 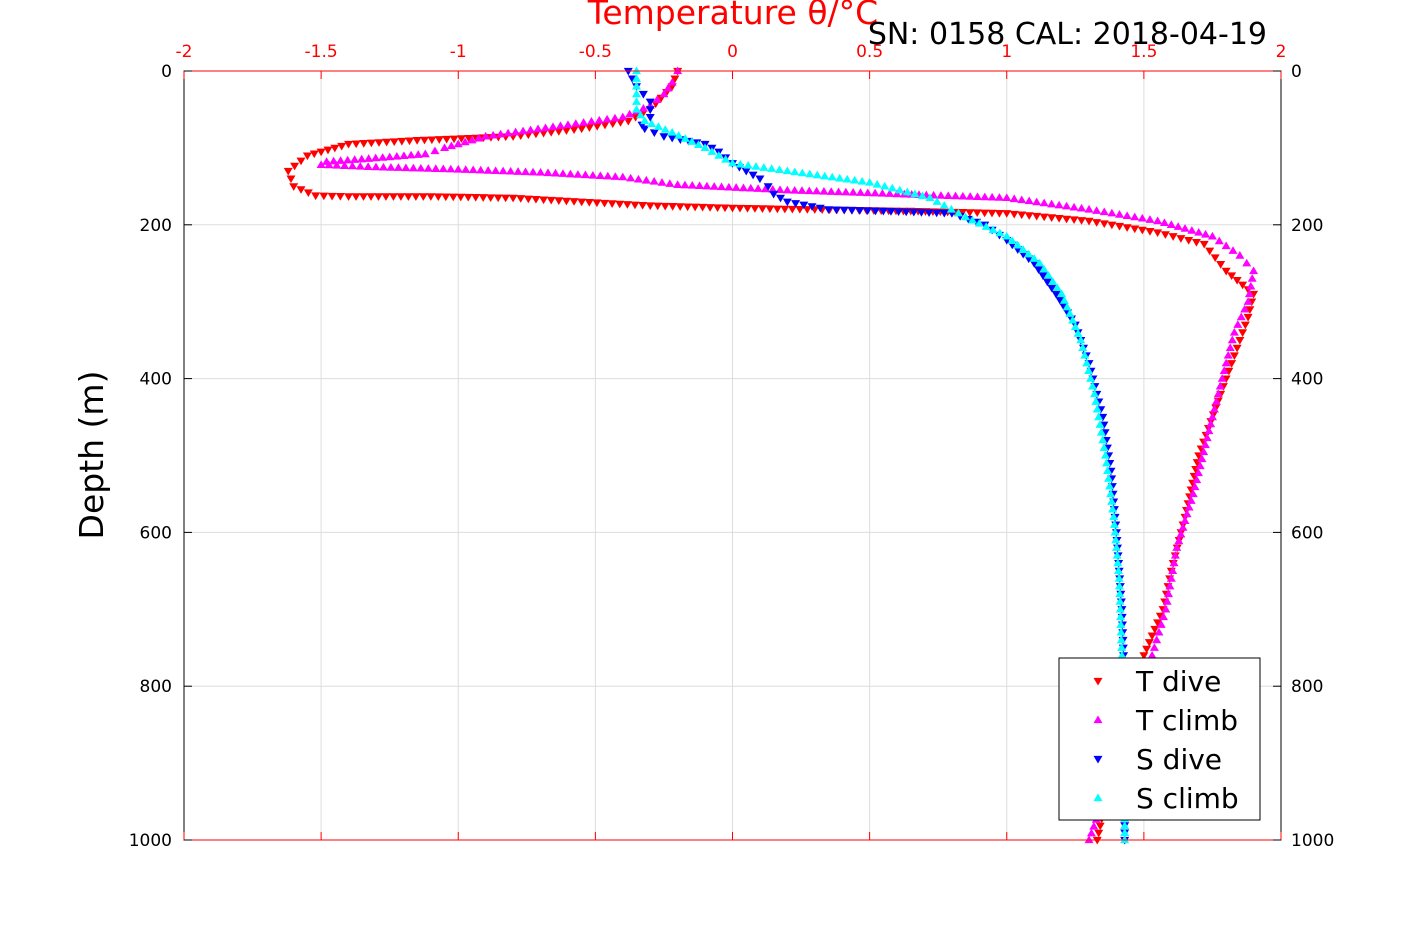 What do you see at coordinates (1098, 719) in the screenshot?
I see `legend-marker` at bounding box center [1098, 719].